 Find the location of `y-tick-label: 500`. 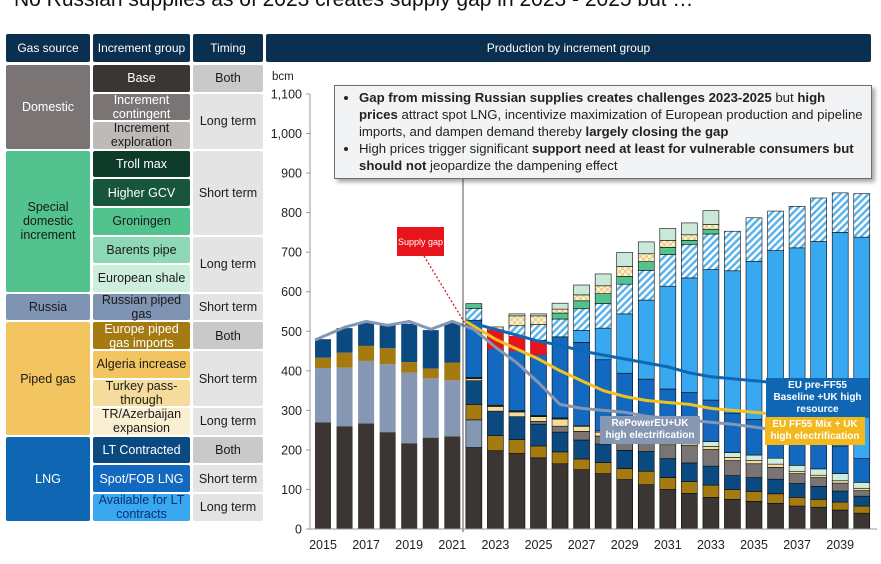

y-tick-label: 500 is located at coordinates (291, 332).